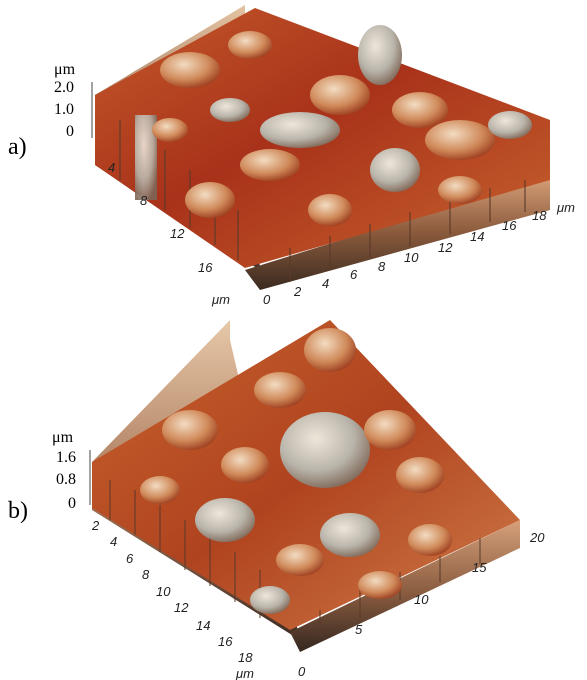 The width and height of the screenshot is (587, 680). What do you see at coordinates (64, 109) in the screenshot?
I see `panel-a-z-tick: 1.0` at bounding box center [64, 109].